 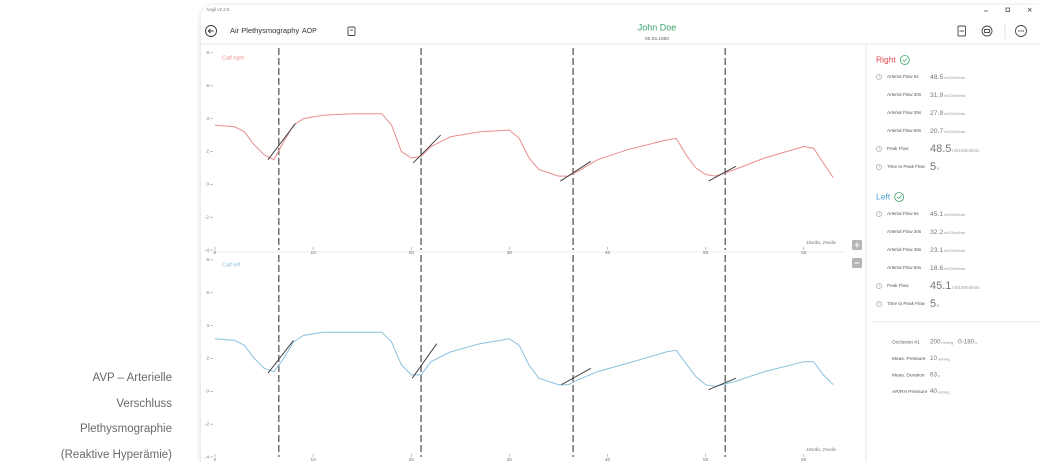 I want to click on zoom-out, so click(x=857, y=263).